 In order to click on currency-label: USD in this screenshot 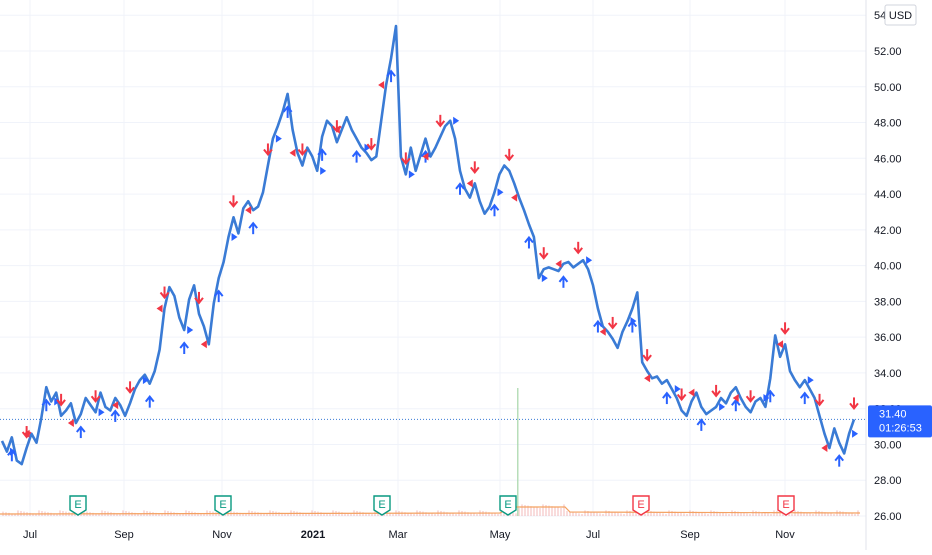, I will do `click(900, 15)`.